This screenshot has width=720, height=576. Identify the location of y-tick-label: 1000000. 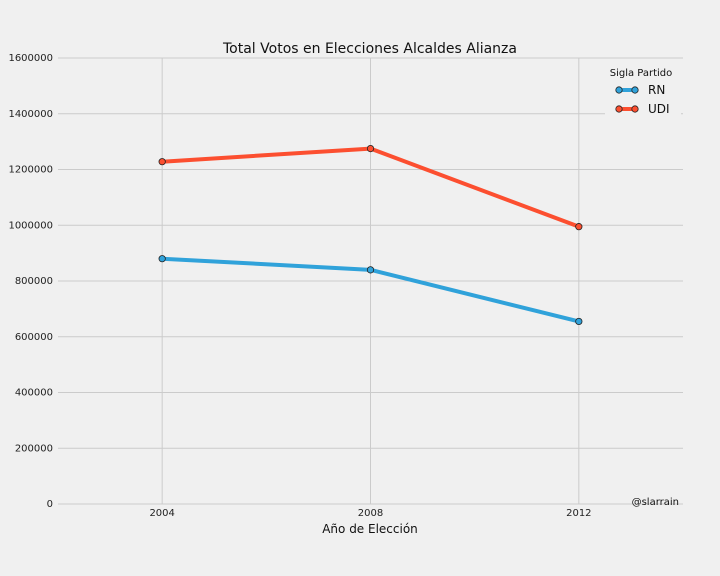
(30, 225).